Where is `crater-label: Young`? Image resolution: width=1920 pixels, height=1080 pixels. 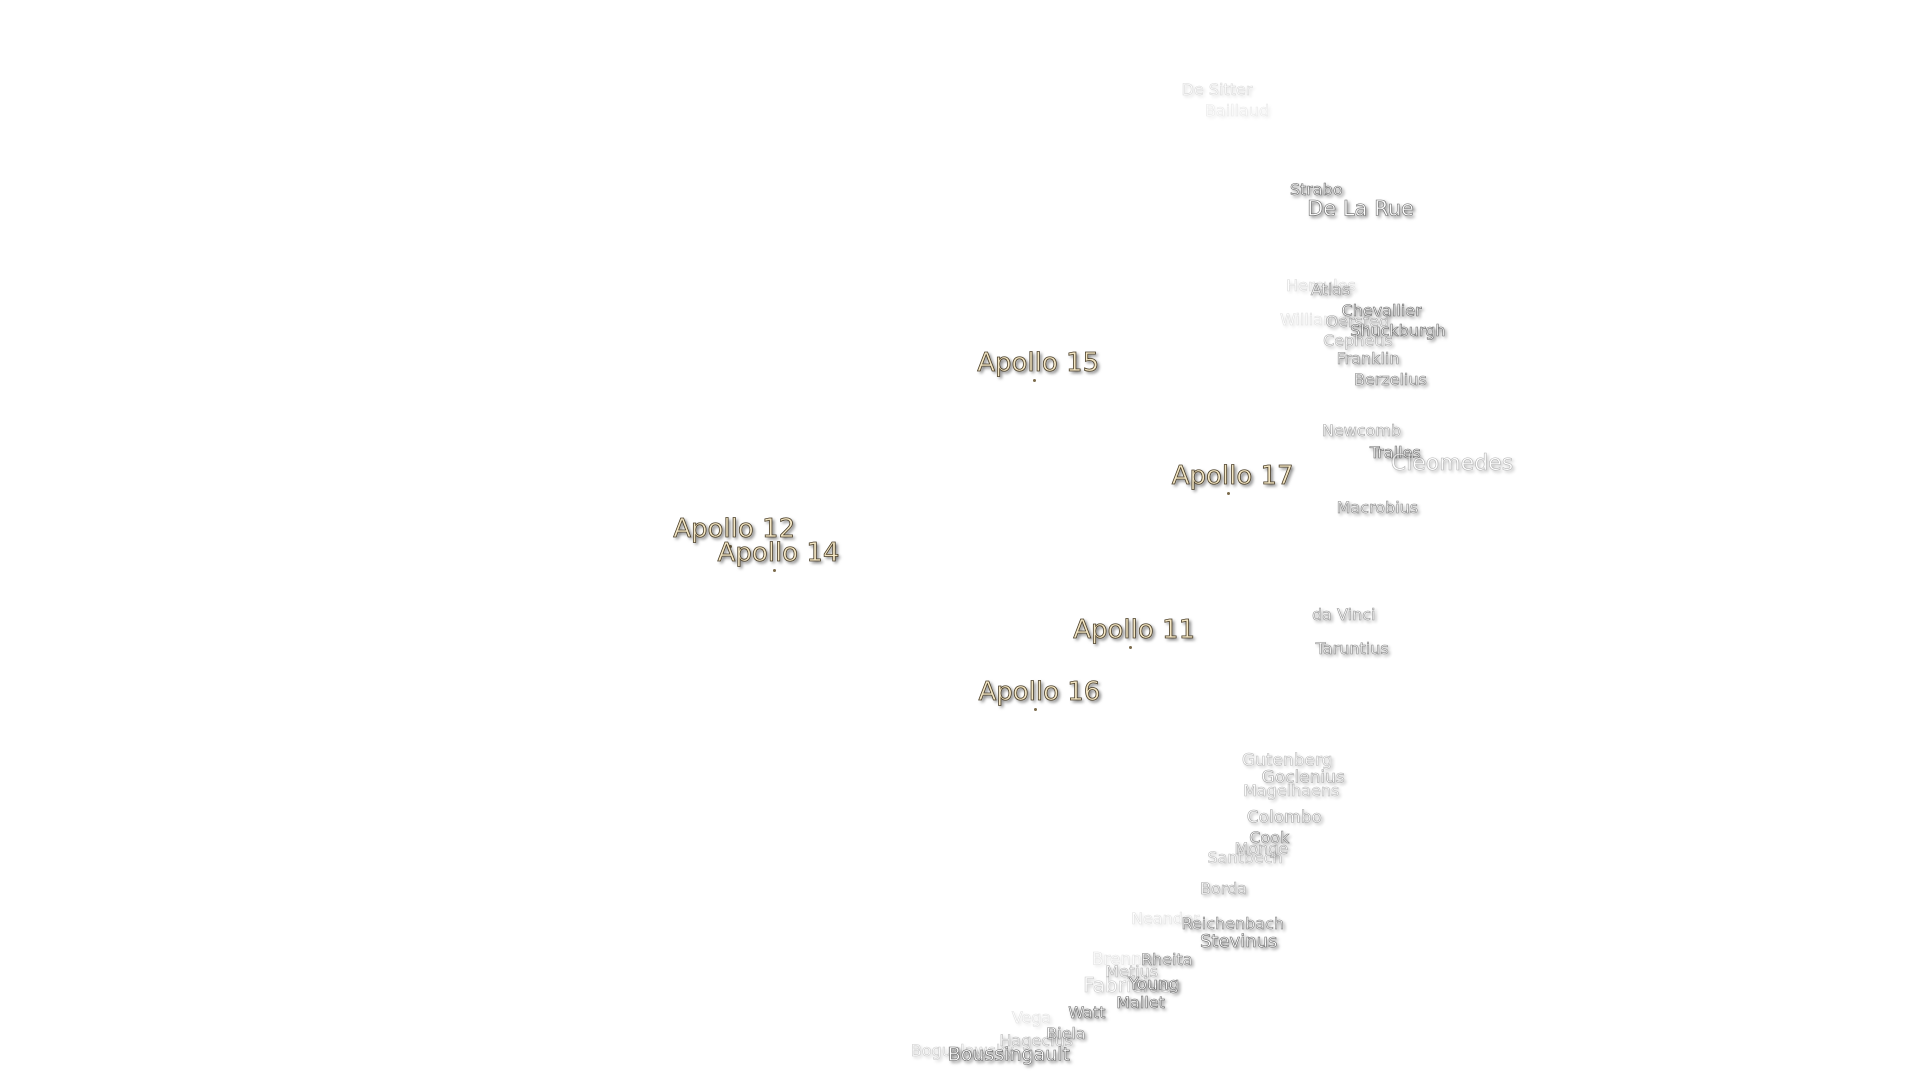 crater-label: Young is located at coordinates (1154, 984).